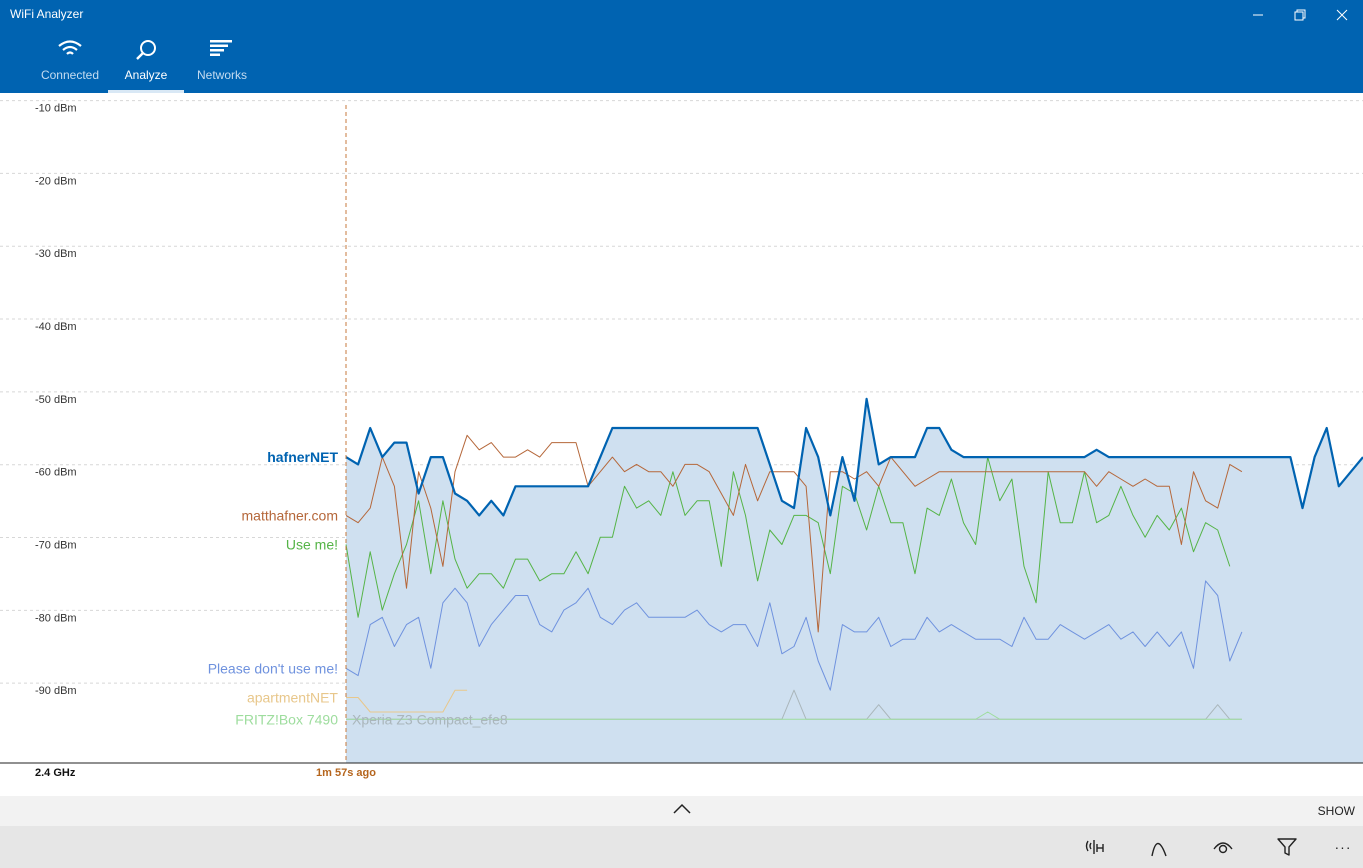 The height and width of the screenshot is (868, 1363). I want to click on y-tick-label: -50 dBm, so click(56, 400).